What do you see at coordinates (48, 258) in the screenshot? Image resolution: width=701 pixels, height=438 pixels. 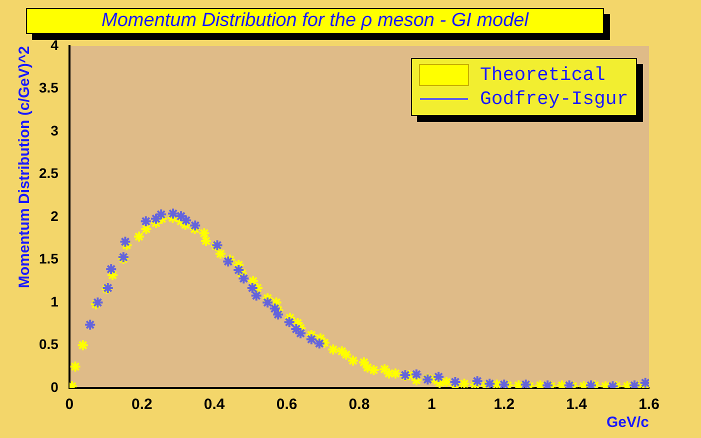 I see `y-tick-label: 1.5` at bounding box center [48, 258].